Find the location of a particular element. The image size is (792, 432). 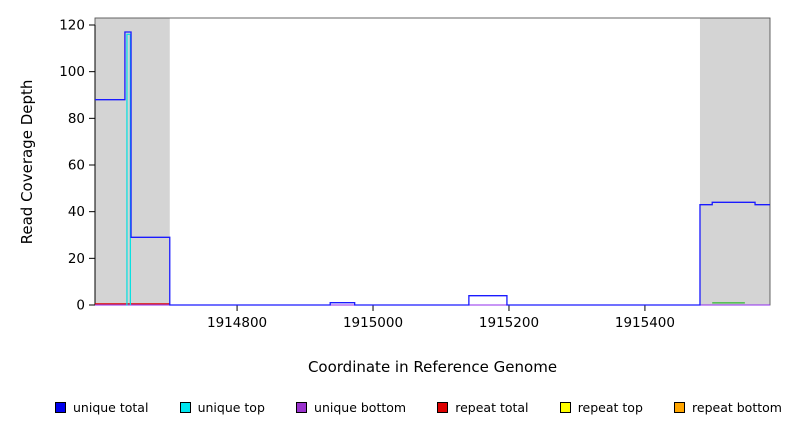

x-tick-label: 1915400 is located at coordinates (645, 323).